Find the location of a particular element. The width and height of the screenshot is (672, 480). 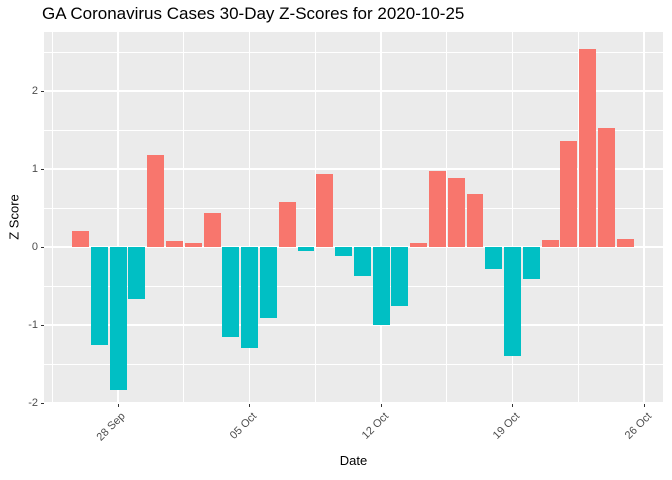

y-tick-label: -1 is located at coordinates (33, 324).